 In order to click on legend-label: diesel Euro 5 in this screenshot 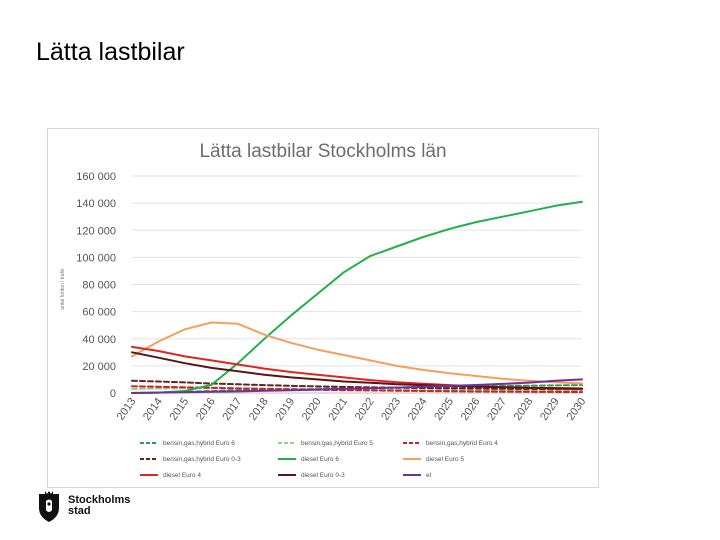, I will do `click(445, 459)`.